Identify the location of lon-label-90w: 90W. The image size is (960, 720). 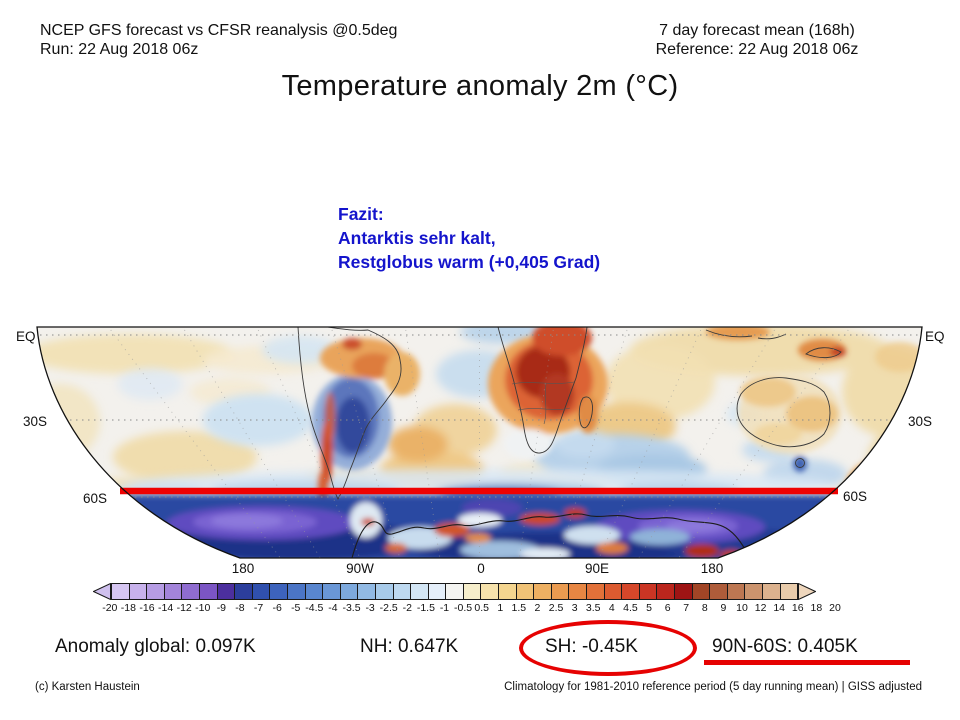
(360, 568).